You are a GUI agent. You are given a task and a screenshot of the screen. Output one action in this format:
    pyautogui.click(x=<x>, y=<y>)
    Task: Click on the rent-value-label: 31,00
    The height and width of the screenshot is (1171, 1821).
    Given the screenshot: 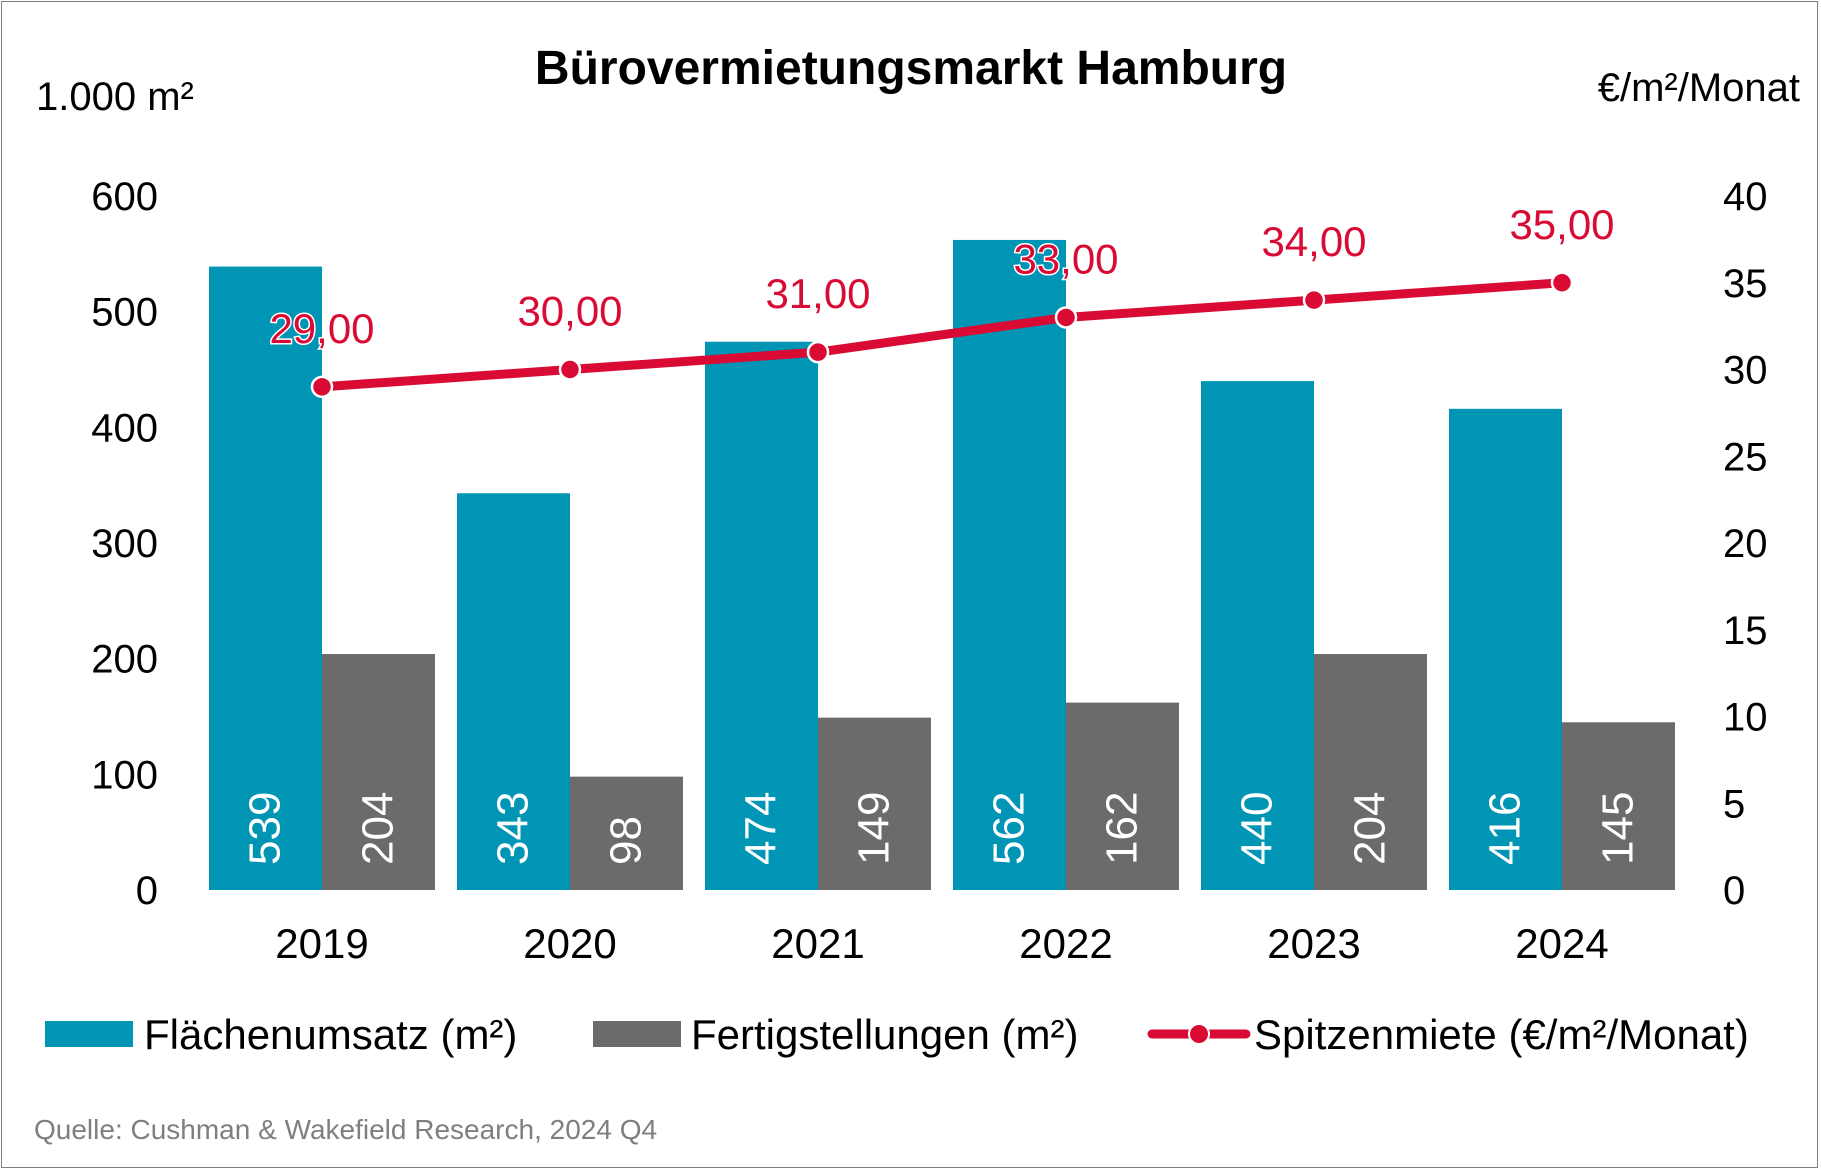 What is the action you would take?
    pyautogui.click(x=817, y=293)
    